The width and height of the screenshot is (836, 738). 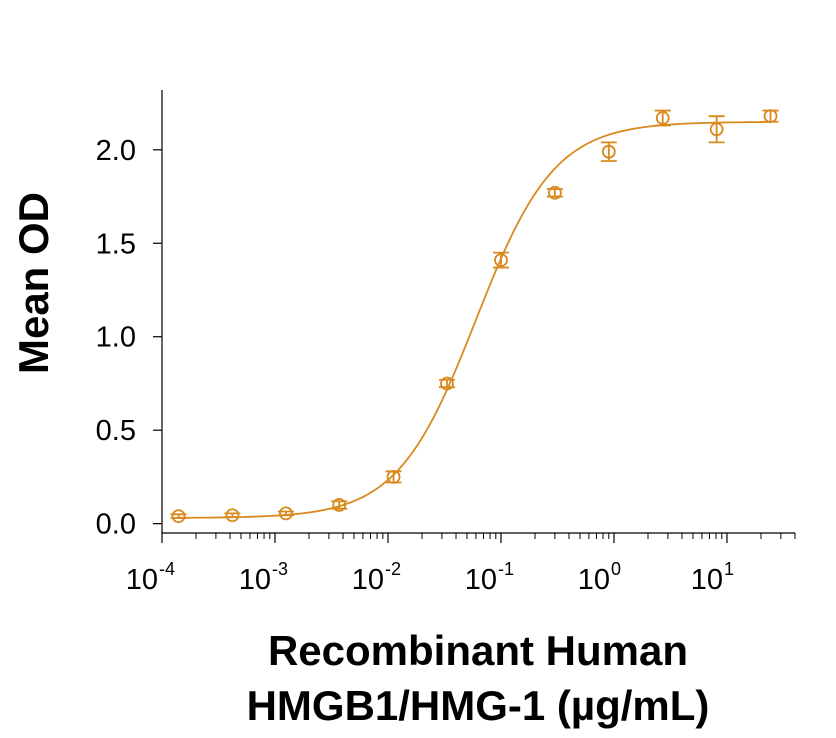 I want to click on x-tick-label: 10 -3, so click(x=263, y=577).